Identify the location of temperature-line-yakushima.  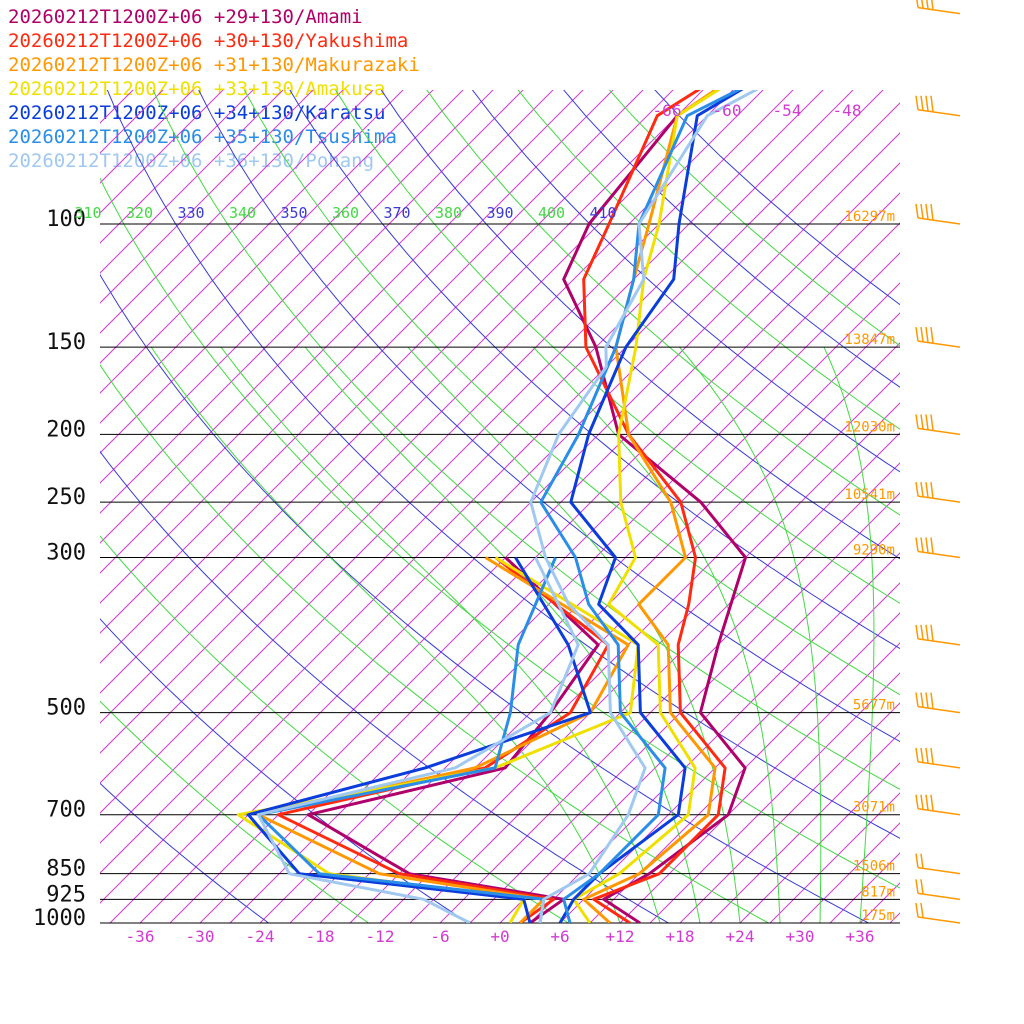
(654, 506).